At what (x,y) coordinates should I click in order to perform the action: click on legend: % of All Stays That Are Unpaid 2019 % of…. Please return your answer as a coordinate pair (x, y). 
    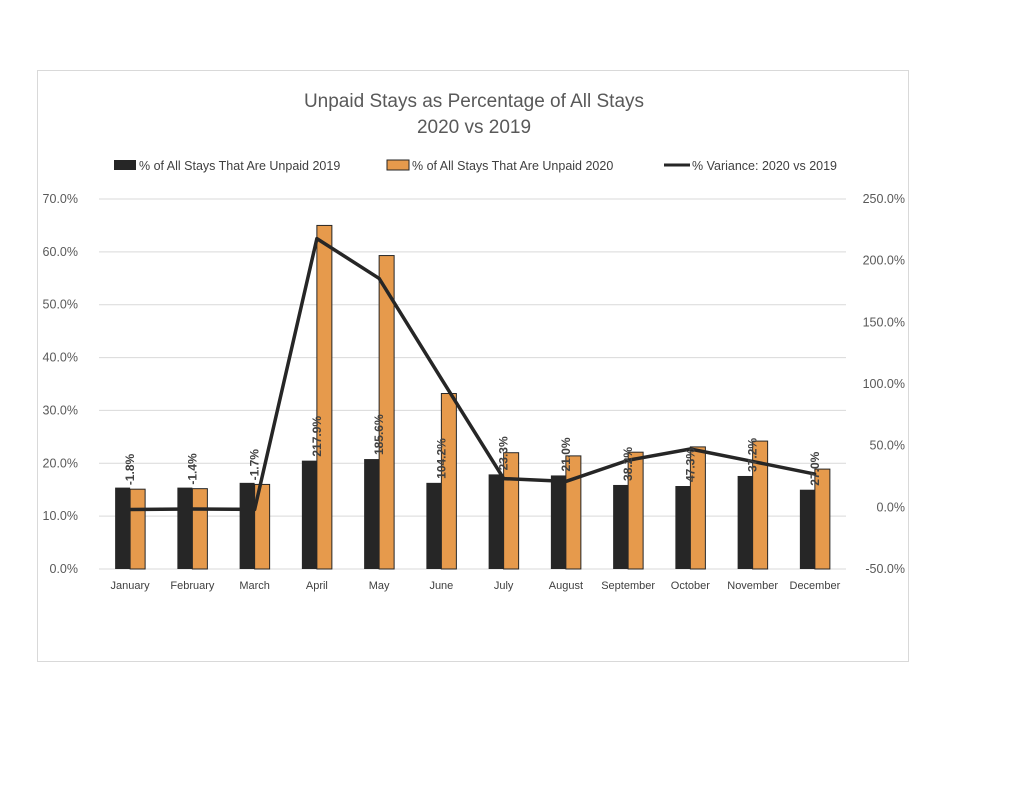
    Looking at the image, I should click on (475, 166).